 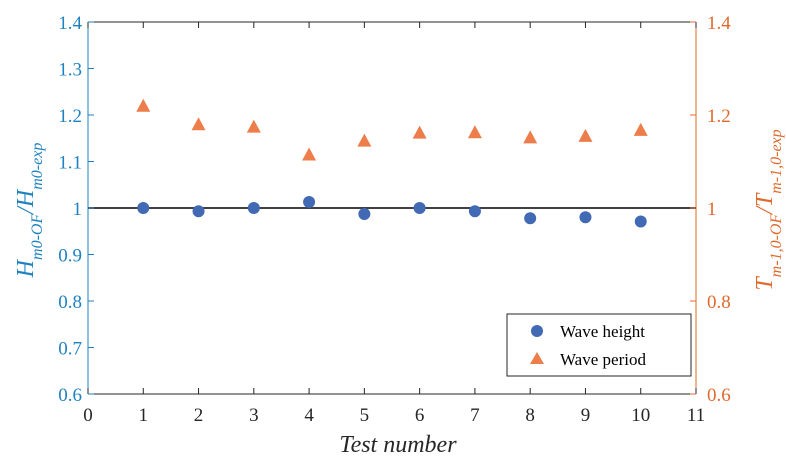 I want to click on y-axis-right-title: Tm-1,0-OF/Tm-1,0-exp, so click(x=768, y=209).